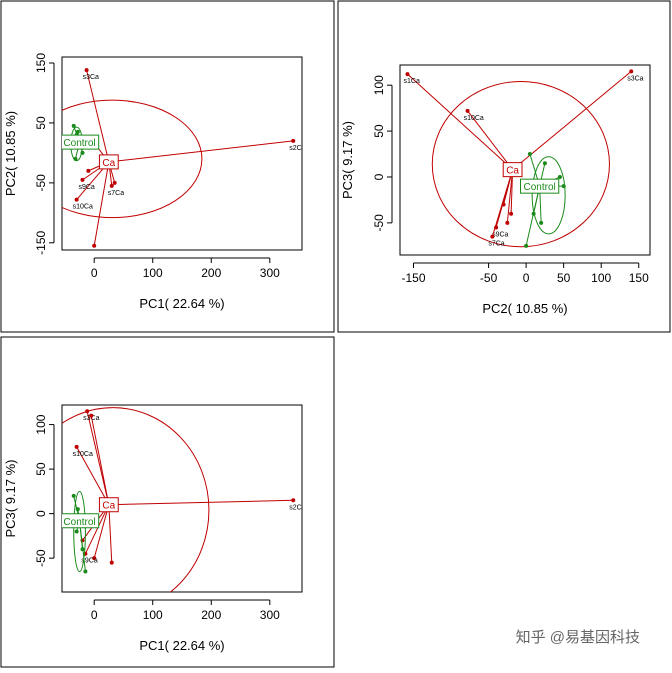  I want to click on point-label: s7Ca, so click(116, 193).